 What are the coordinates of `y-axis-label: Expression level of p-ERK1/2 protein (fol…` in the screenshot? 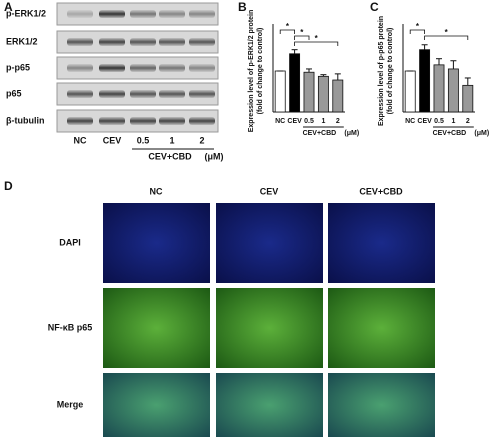 It's located at (256, 71).